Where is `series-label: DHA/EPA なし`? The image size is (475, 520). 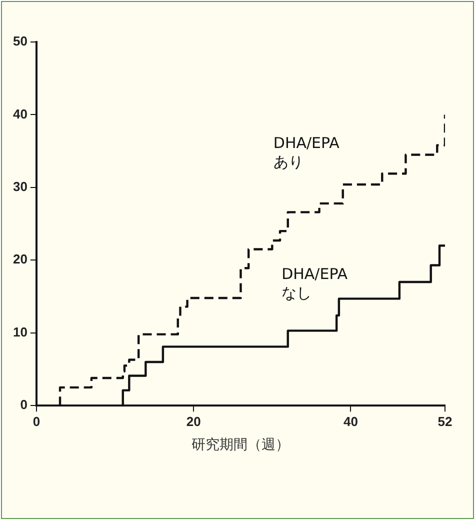
series-label: DHA/EPA なし is located at coordinates (315, 283).